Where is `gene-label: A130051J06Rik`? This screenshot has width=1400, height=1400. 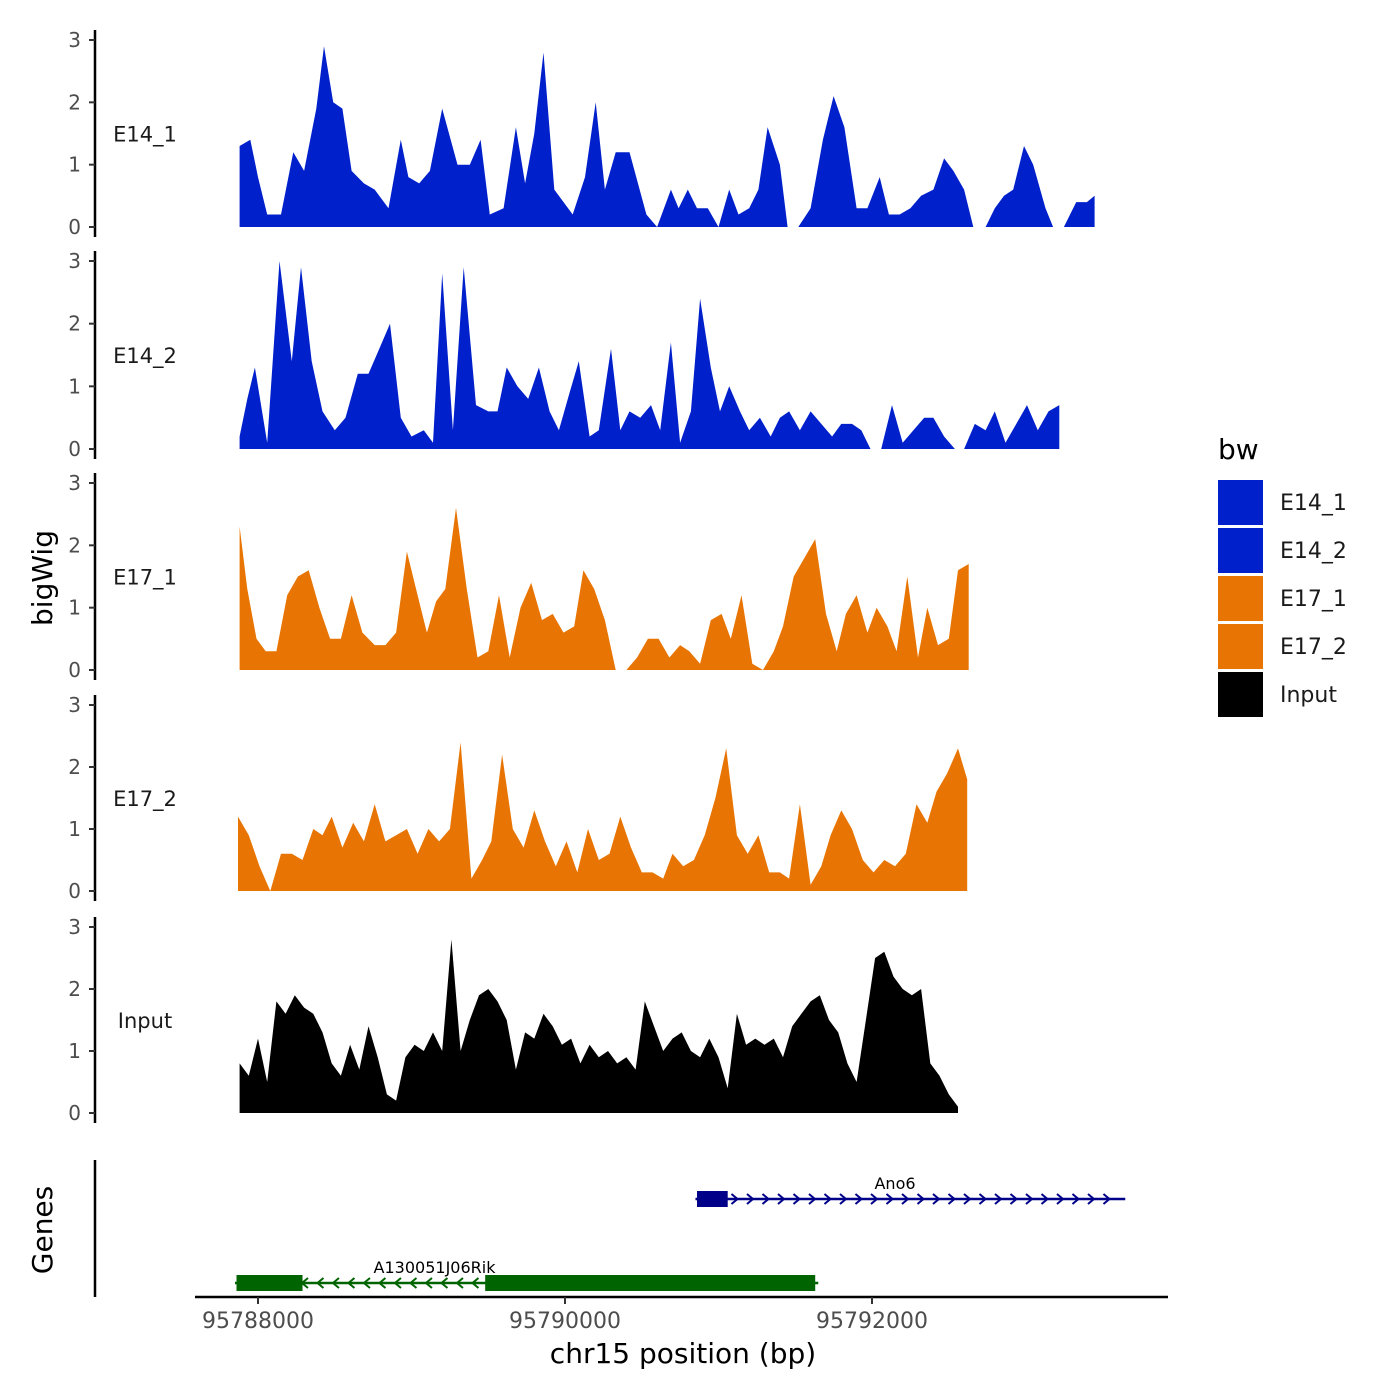 gene-label: A130051J06Rik is located at coordinates (435, 1267).